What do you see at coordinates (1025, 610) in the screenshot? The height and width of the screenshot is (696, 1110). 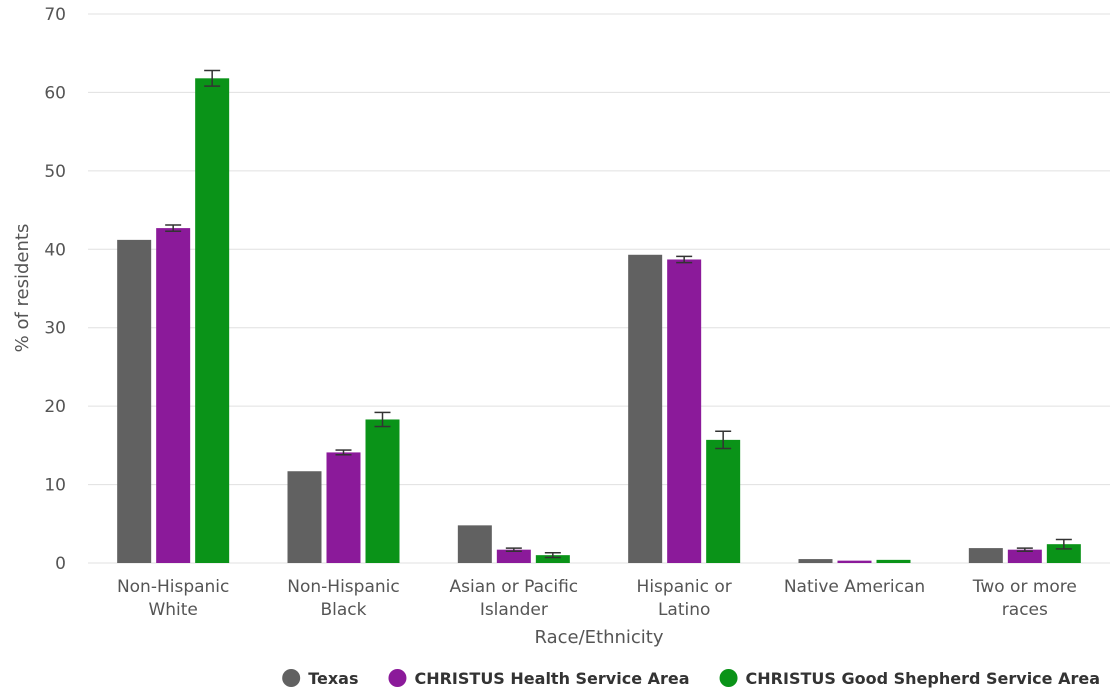 I see `x-tick-label-line: races` at bounding box center [1025, 610].